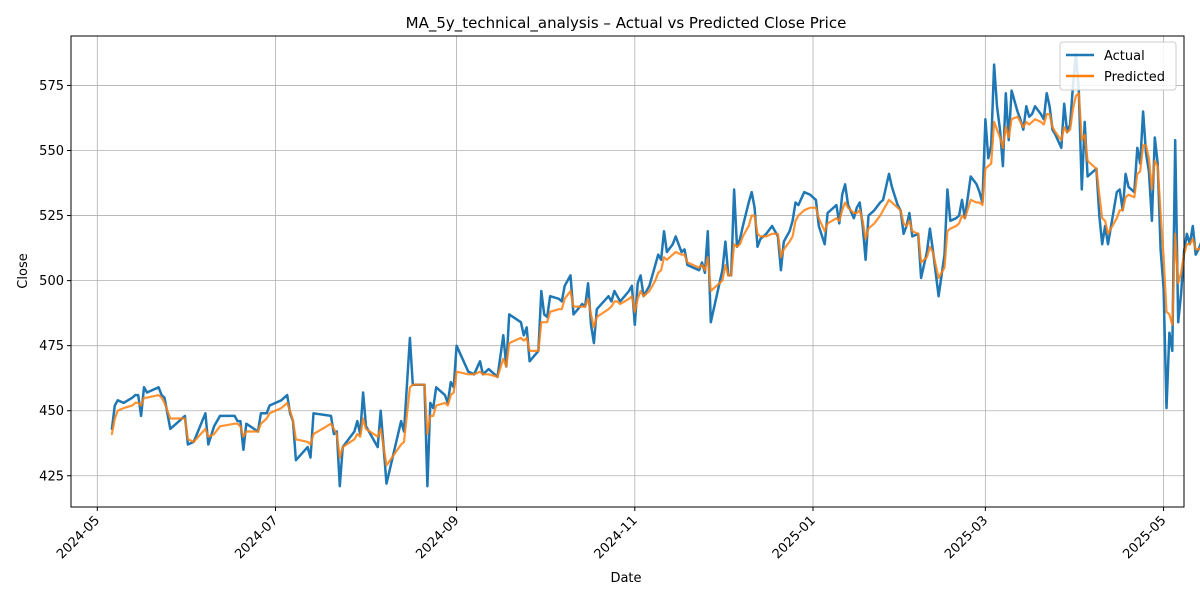 The height and width of the screenshot is (600, 1200). I want to click on legend: Actual Predicted, so click(1118, 66).